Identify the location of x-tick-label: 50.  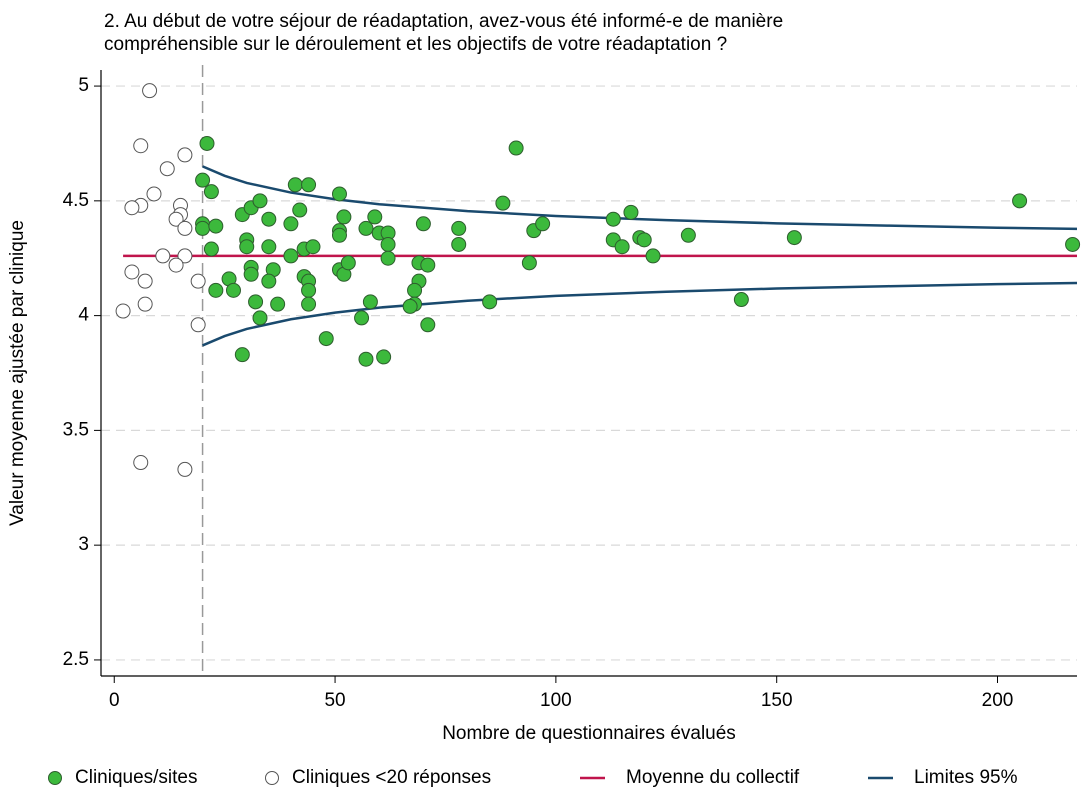
(334, 700).